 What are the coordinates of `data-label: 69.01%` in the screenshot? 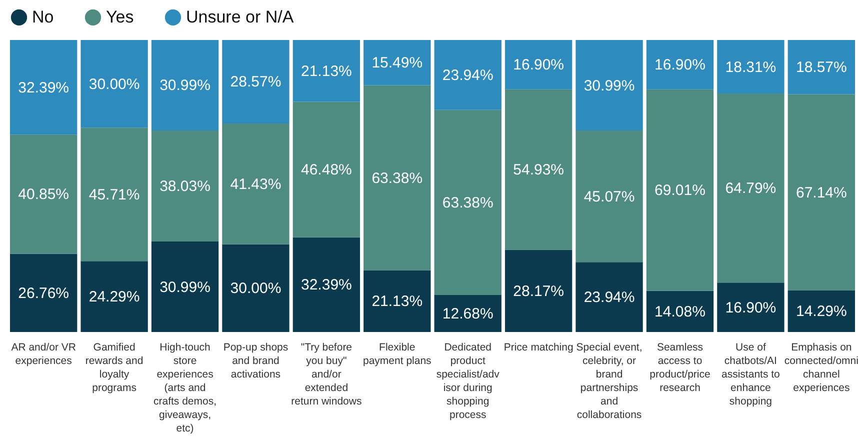 It's located at (680, 191).